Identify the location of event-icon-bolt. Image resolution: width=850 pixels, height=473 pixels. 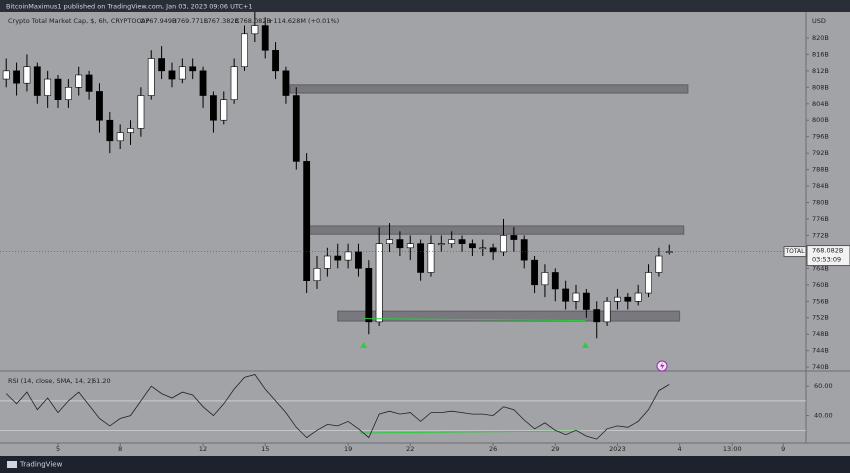
(662, 366).